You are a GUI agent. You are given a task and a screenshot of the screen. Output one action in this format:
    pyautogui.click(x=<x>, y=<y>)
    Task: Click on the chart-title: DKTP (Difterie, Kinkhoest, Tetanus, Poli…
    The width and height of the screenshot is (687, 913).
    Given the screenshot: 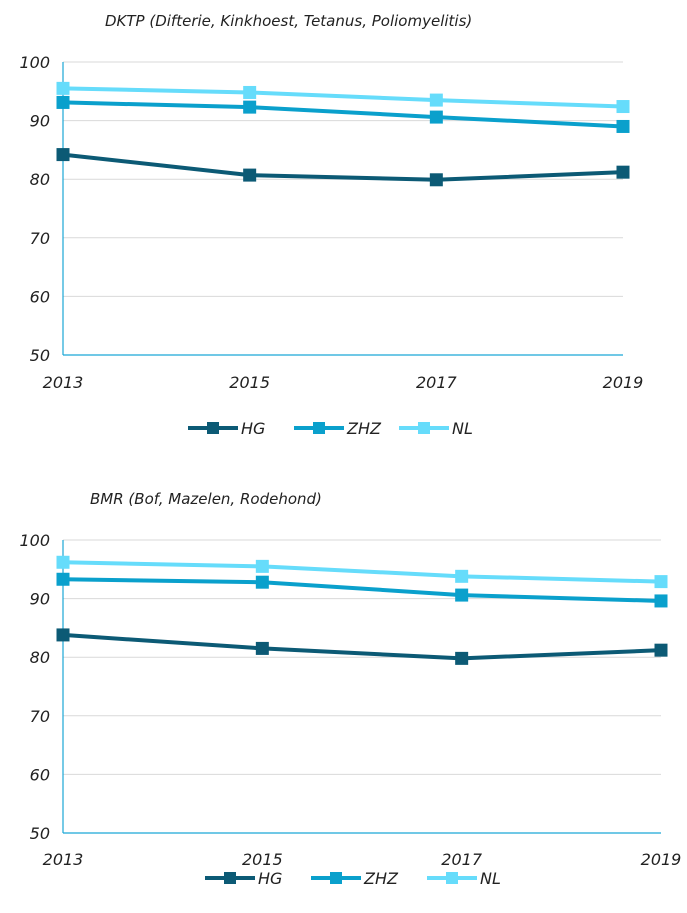 What is the action you would take?
    pyautogui.click(x=289, y=21)
    